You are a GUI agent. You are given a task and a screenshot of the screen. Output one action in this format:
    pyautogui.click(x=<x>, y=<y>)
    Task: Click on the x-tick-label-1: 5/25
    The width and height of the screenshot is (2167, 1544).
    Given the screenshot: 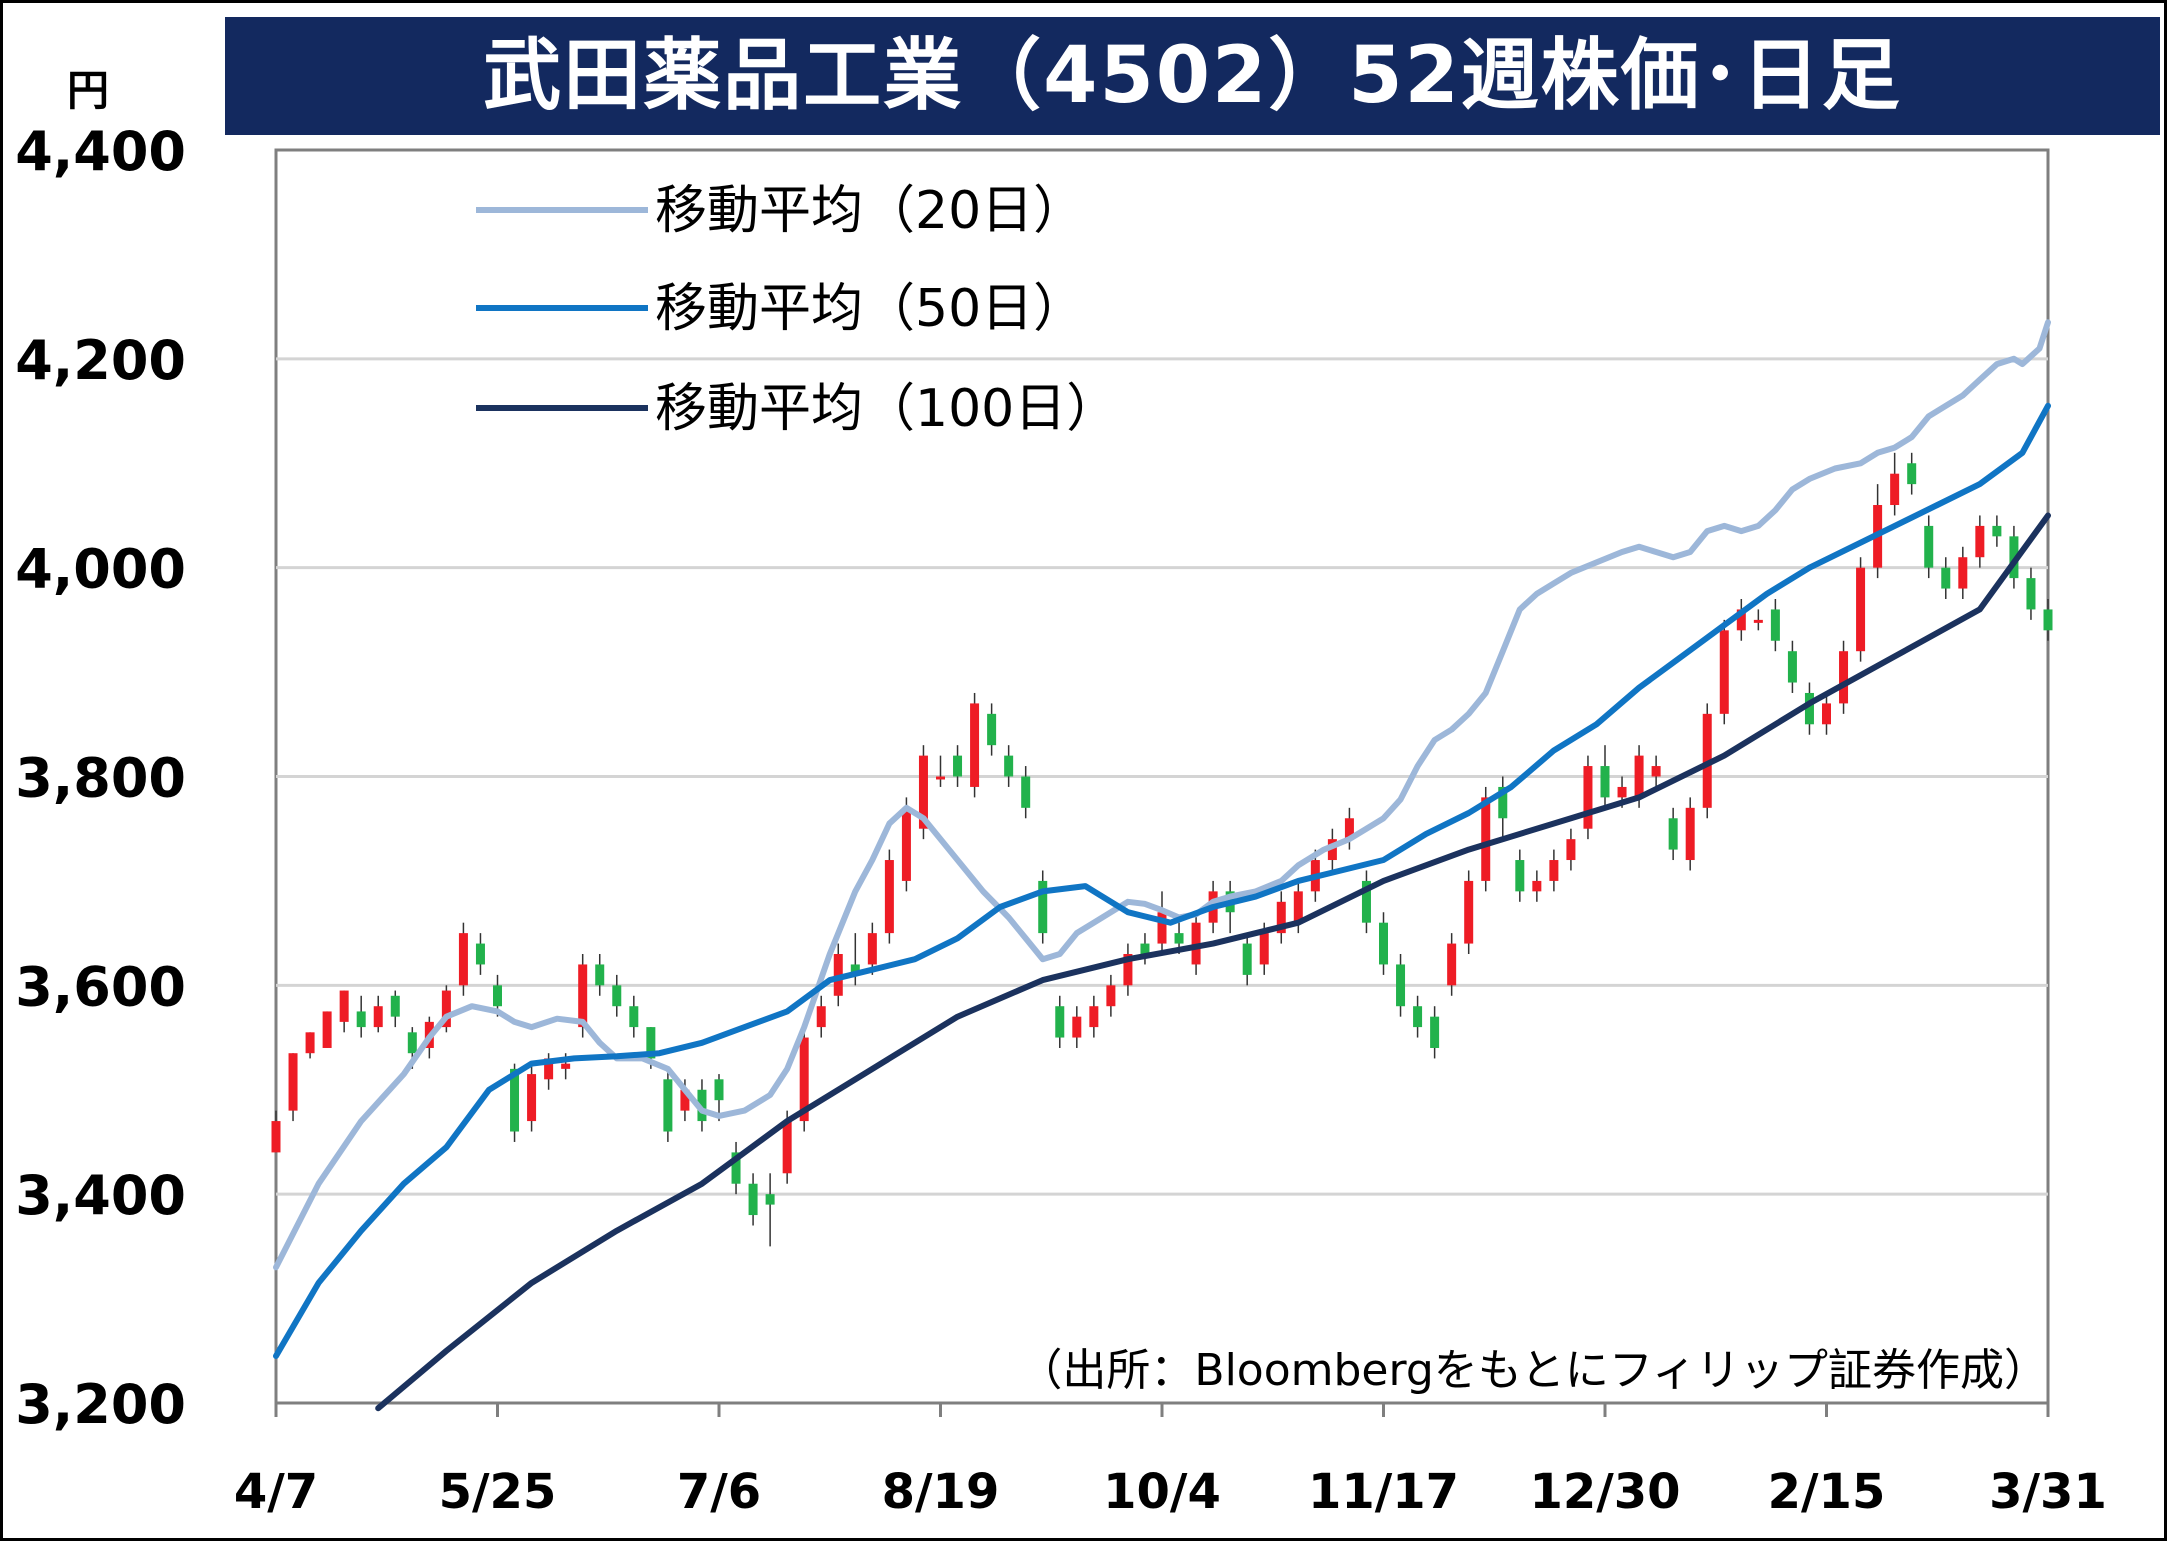 What is the action you would take?
    pyautogui.click(x=498, y=1492)
    